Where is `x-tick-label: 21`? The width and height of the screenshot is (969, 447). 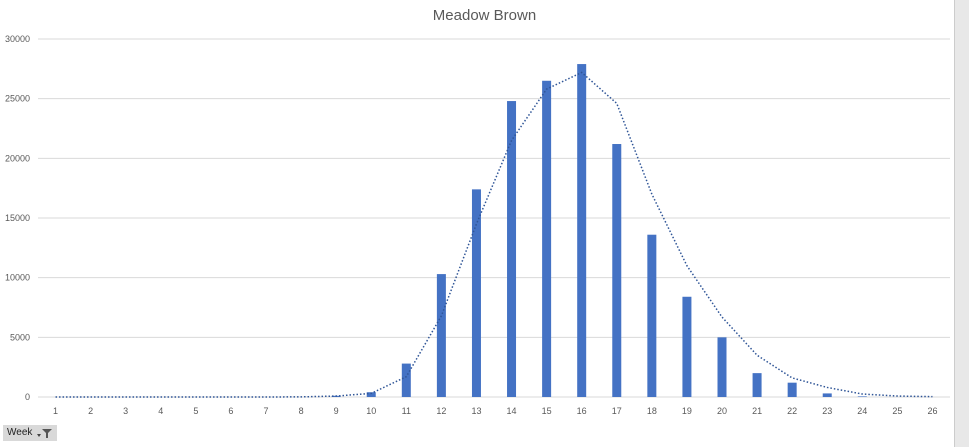 x-tick-label: 21 is located at coordinates (757, 411).